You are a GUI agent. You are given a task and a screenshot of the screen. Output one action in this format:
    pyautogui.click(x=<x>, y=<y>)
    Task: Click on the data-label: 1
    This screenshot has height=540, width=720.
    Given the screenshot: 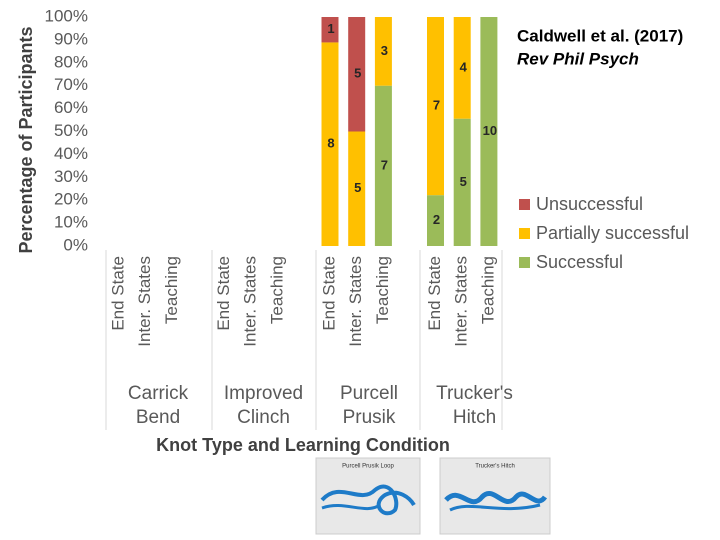 What is the action you would take?
    pyautogui.click(x=330, y=28)
    